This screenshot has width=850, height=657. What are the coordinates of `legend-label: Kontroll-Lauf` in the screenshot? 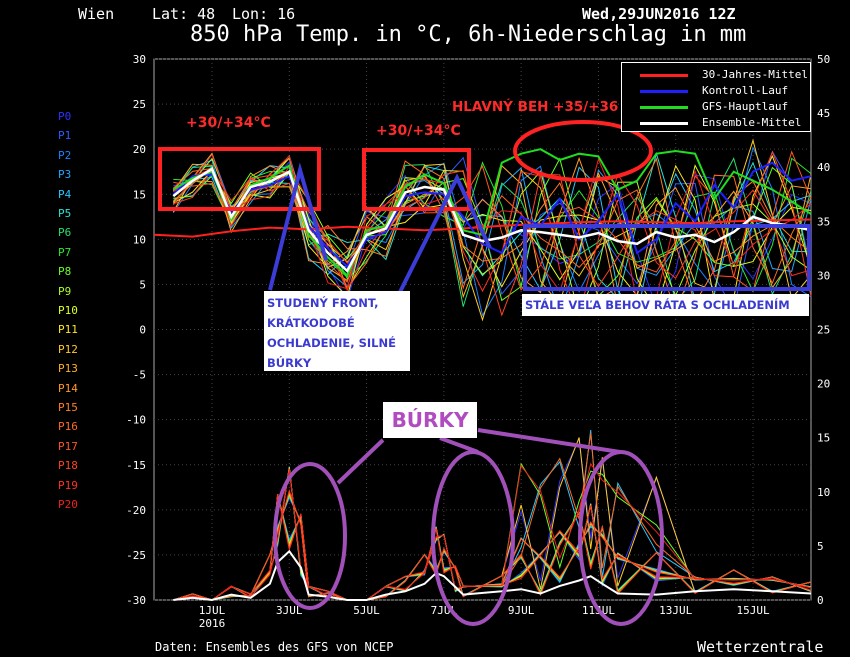 It's located at (745, 90).